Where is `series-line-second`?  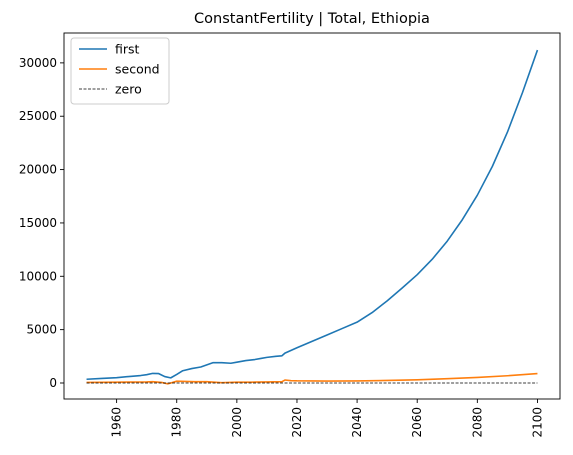
series-line-second is located at coordinates (312, 378).